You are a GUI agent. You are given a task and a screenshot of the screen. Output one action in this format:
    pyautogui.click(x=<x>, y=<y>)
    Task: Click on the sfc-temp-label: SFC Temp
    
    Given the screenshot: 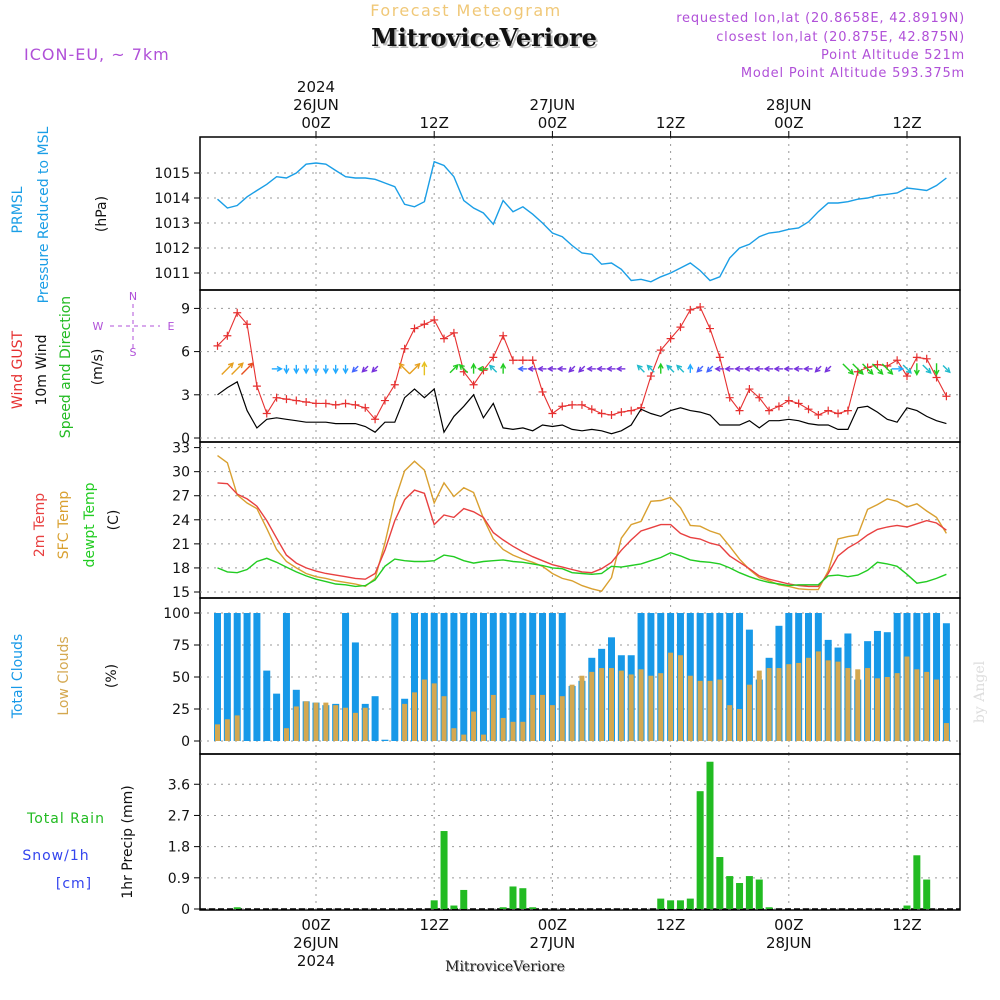 What is the action you would take?
    pyautogui.click(x=64, y=525)
    